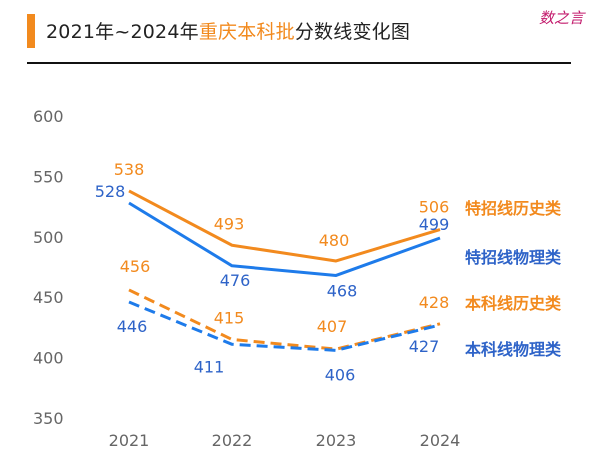 This screenshot has height=466, width=600. I want to click on data-label-s4-2021: 446, so click(132, 326).